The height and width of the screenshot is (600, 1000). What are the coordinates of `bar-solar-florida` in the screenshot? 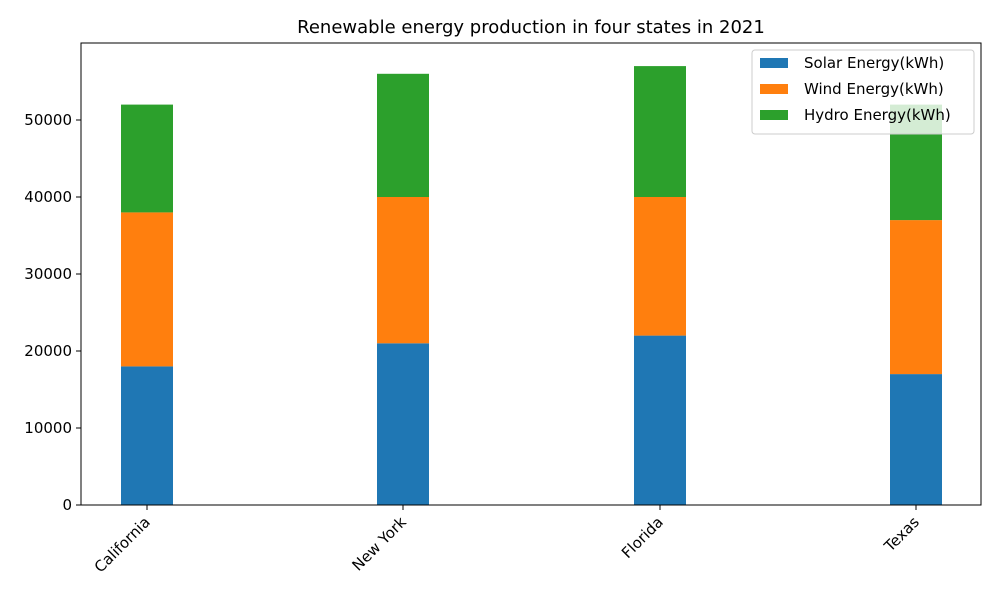 It's located at (660, 420).